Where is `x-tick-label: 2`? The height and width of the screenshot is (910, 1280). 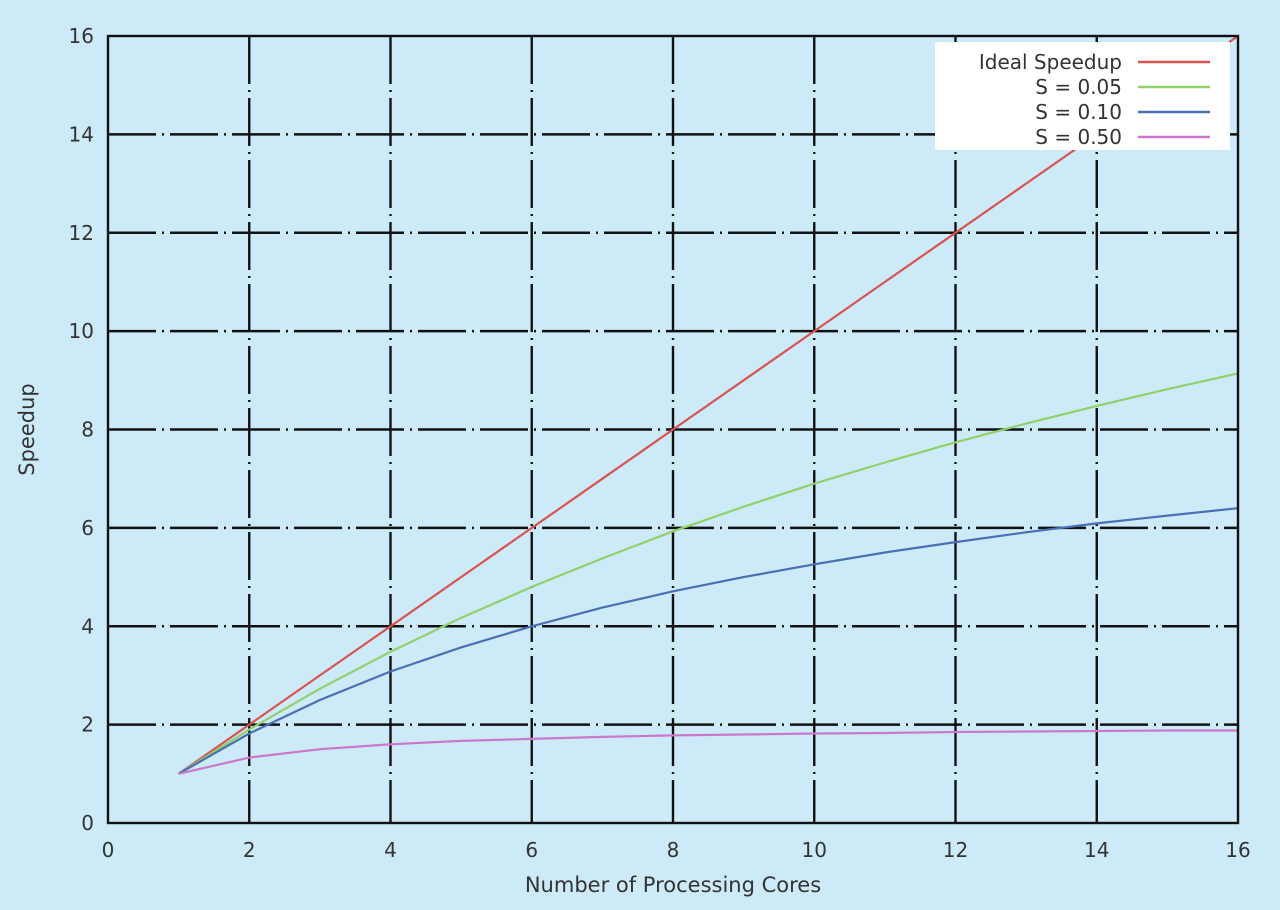
x-tick-label: 2 is located at coordinates (249, 850).